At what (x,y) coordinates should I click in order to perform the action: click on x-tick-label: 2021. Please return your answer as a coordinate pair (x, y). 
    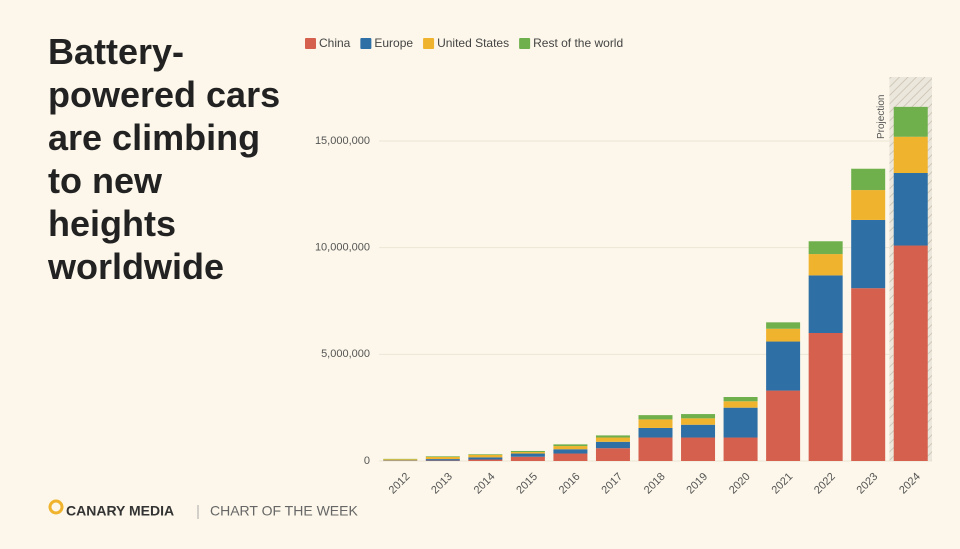
    Looking at the image, I should click on (782, 484).